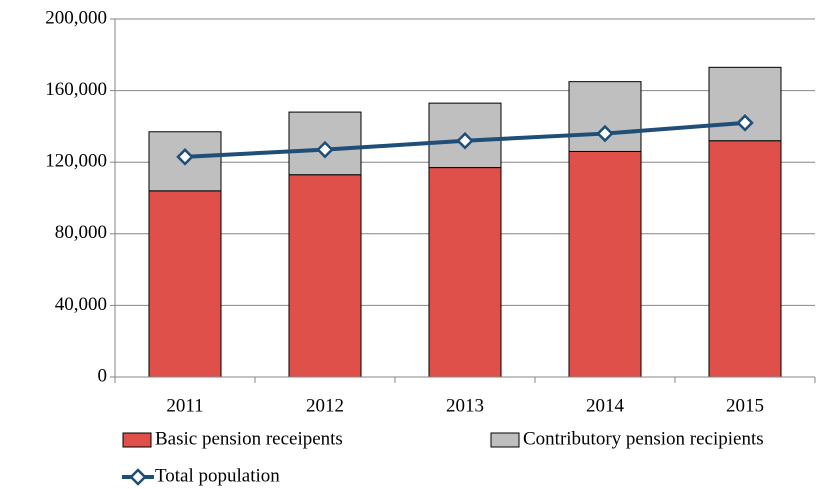  What do you see at coordinates (81, 232) in the screenshot?
I see `y-tick-label: 80,000` at bounding box center [81, 232].